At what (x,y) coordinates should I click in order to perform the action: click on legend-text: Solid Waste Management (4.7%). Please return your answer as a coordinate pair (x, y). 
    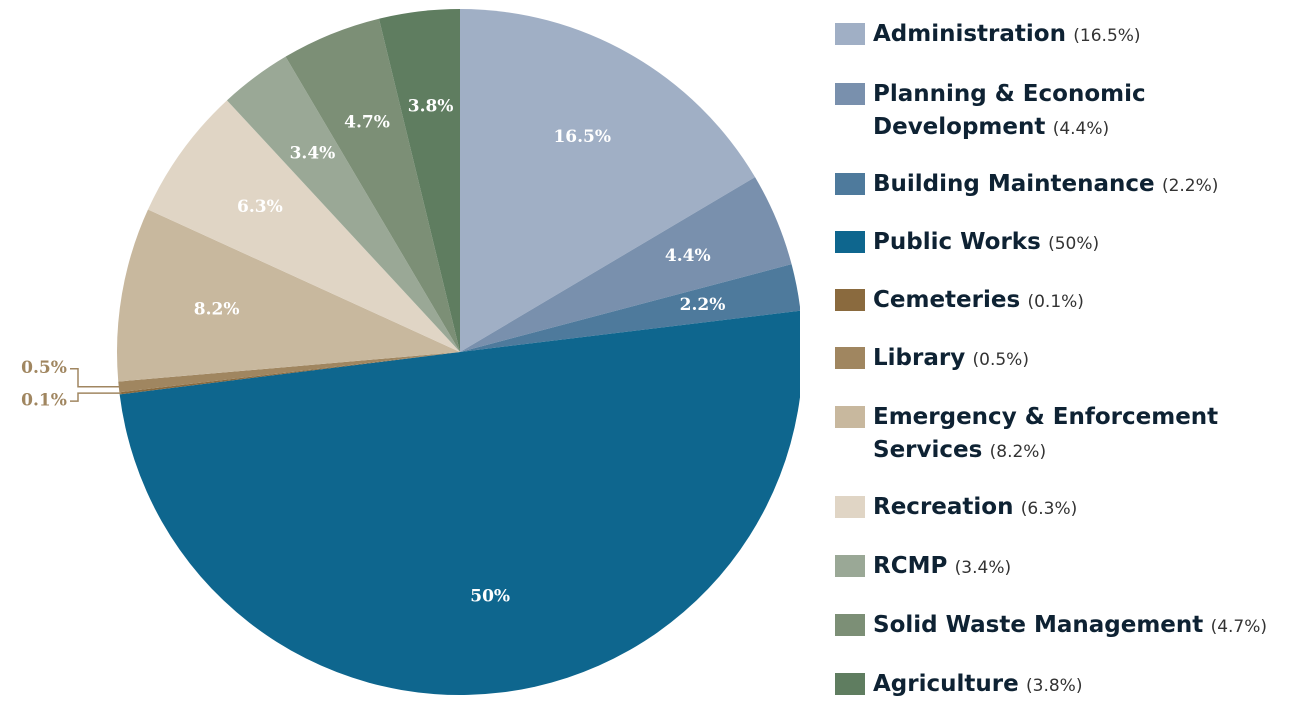
    Looking at the image, I should click on (1085, 626).